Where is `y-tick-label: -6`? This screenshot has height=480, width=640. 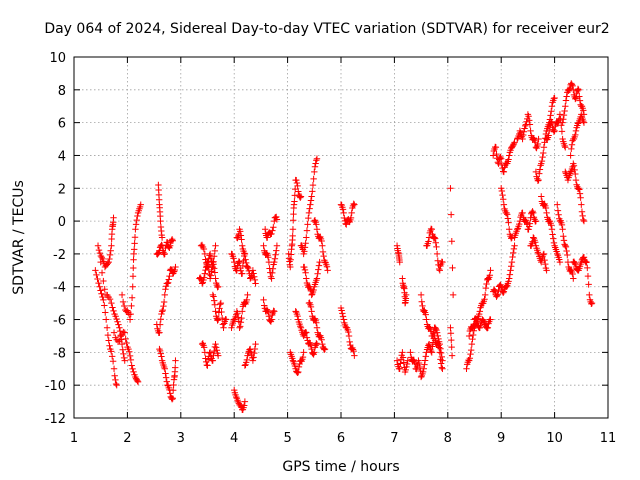 y-tick-label: -6 is located at coordinates (59, 321).